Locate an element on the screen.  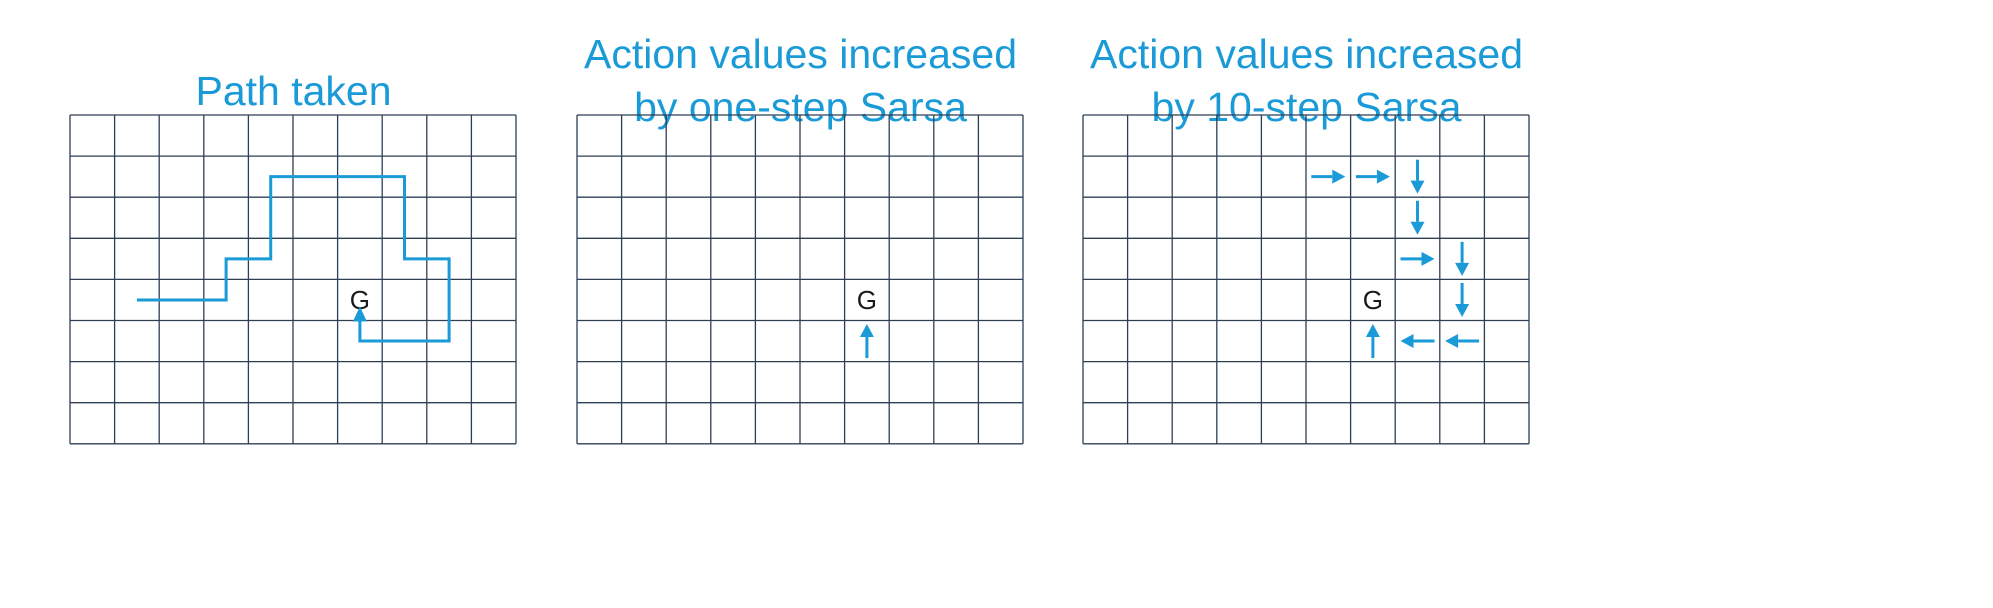
path-line is located at coordinates (293, 259).